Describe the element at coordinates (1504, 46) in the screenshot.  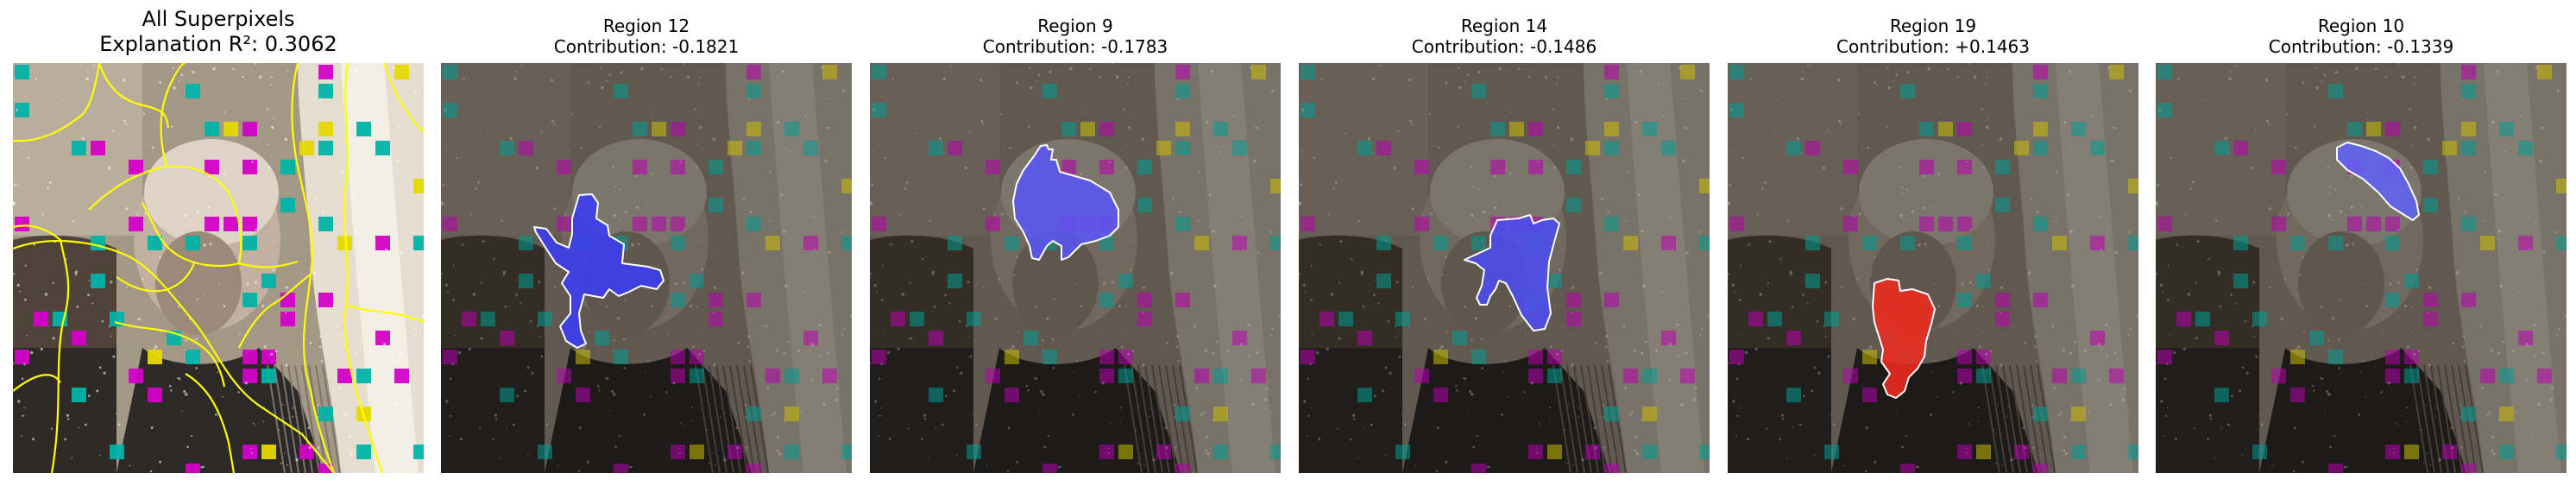
I see `contribution-label: Contribution: -0.1486` at that location.